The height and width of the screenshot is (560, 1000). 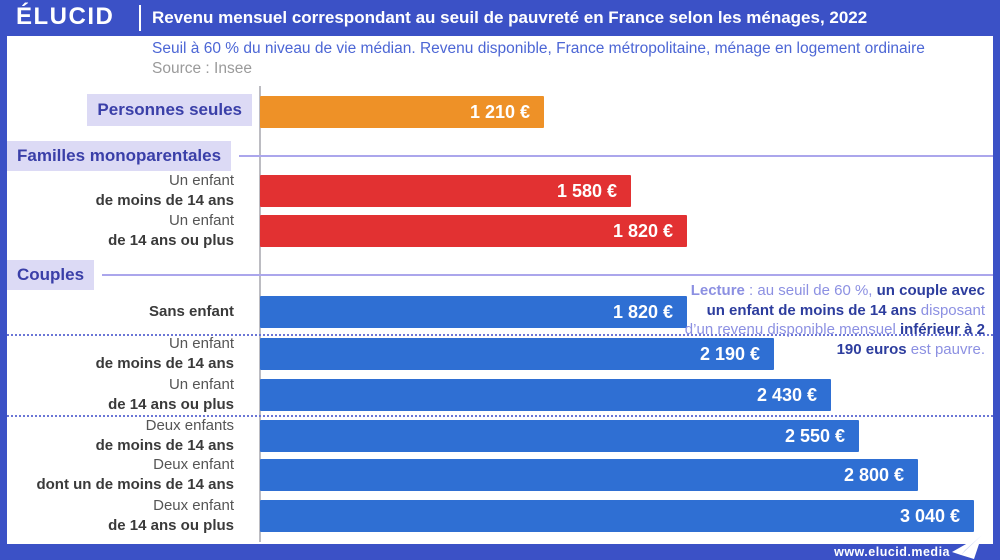 I want to click on bar-value-label: 3 040 €, so click(x=929, y=516).